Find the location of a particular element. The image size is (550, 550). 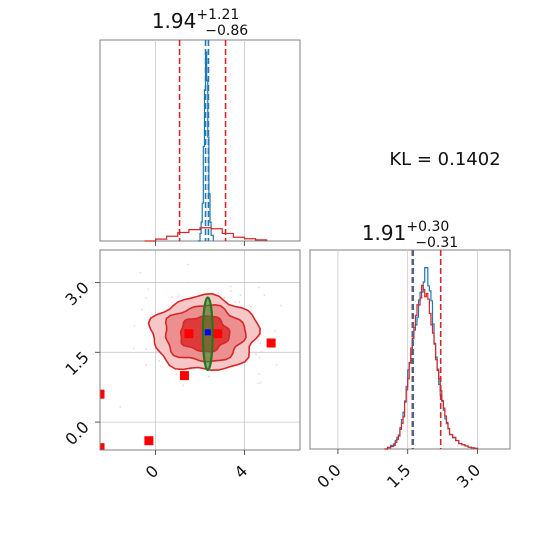

histogram-series is located at coordinates (431, 358).